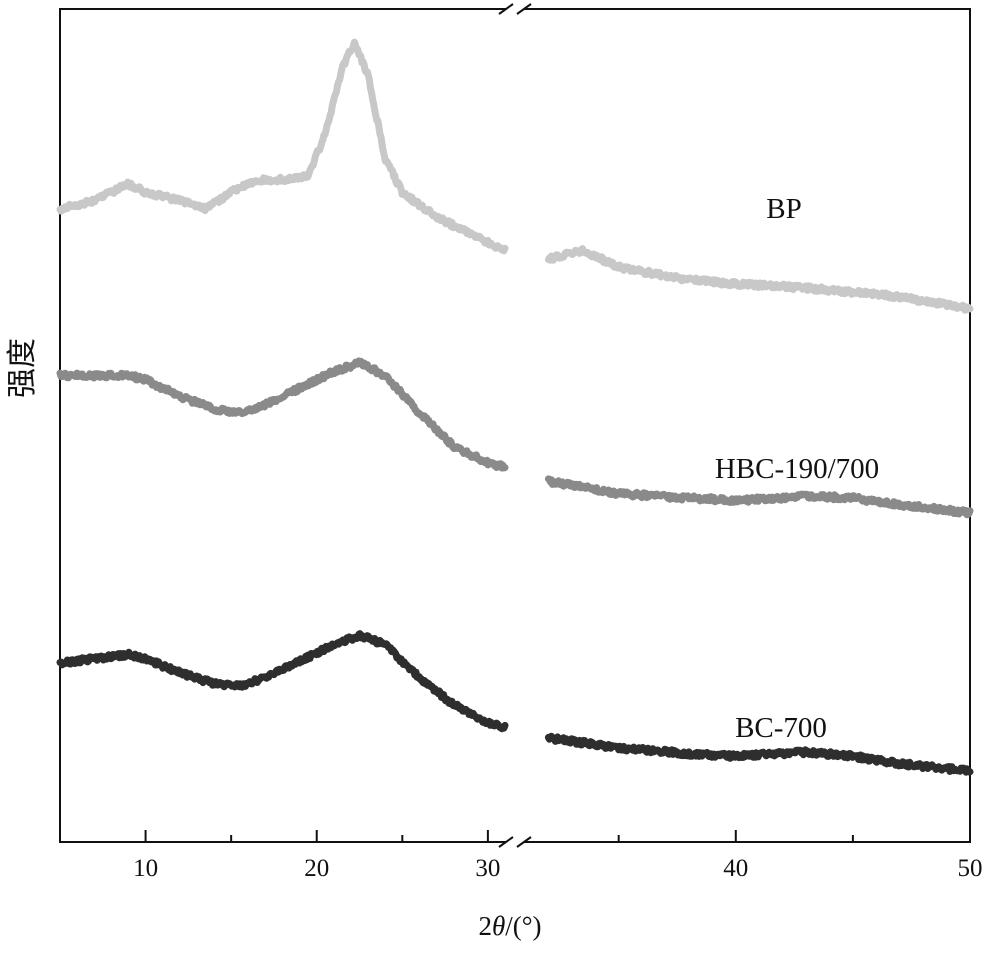 This screenshot has width=987, height=953. Describe the element at coordinates (509, 926) in the screenshot. I see `x-axis-title: 2θ/(°)` at that location.